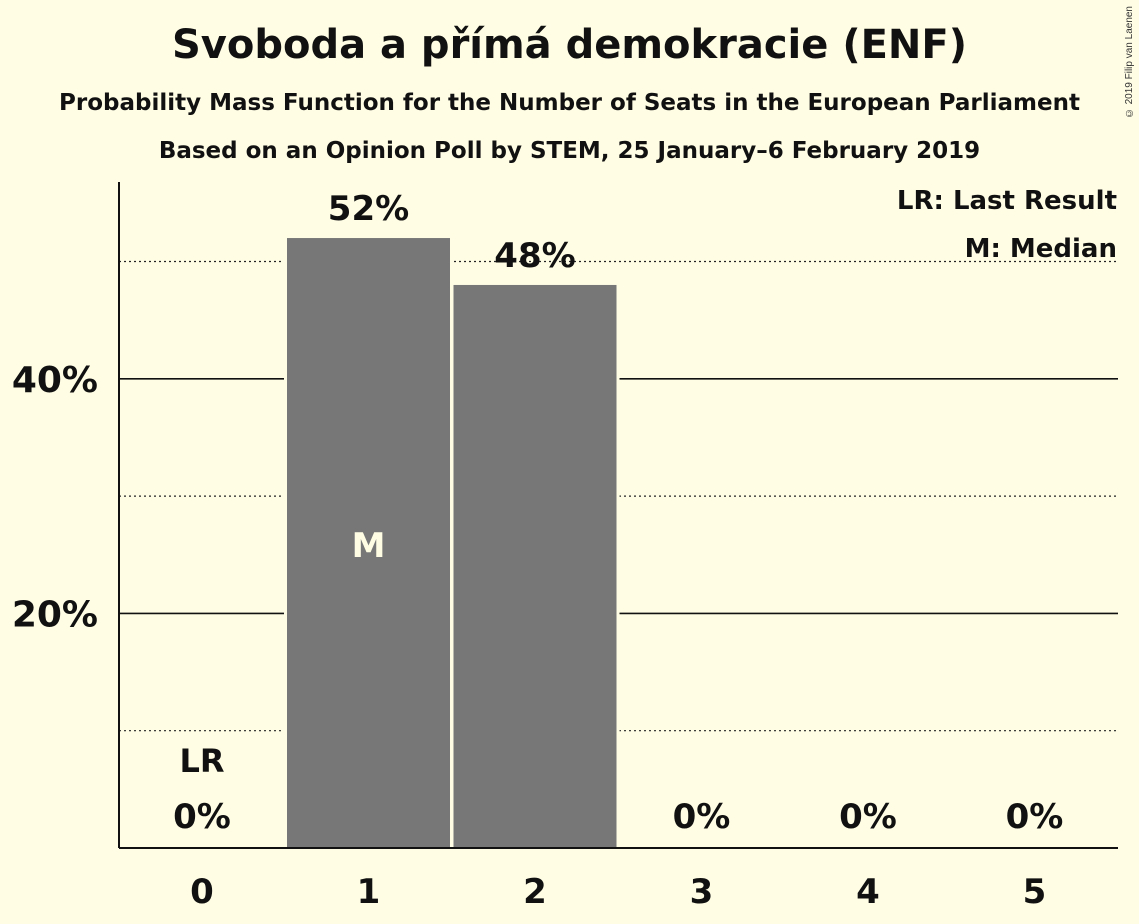  What do you see at coordinates (1035, 892) in the screenshot?
I see `x-tick-label: 5` at bounding box center [1035, 892].